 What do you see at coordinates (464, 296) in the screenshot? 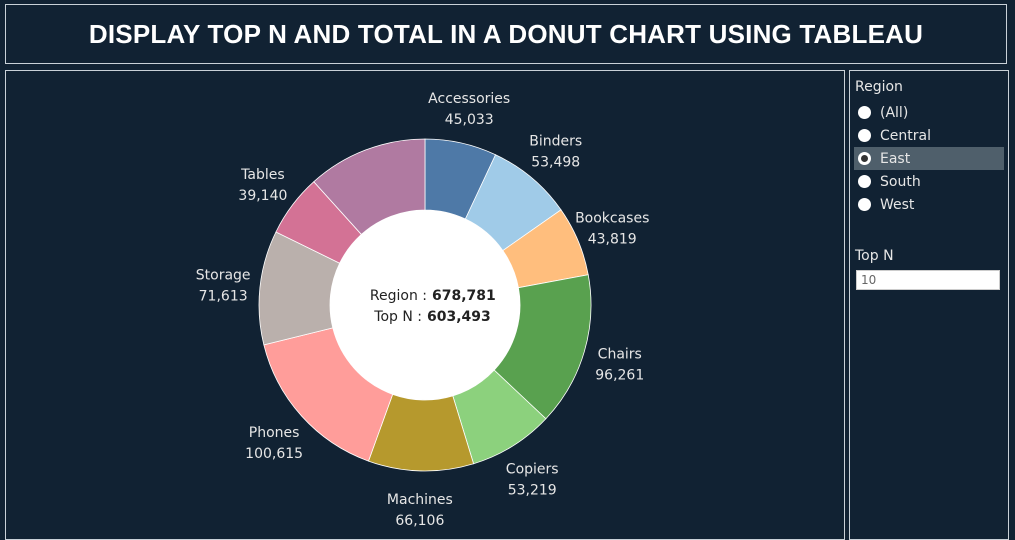
I see `center-region-value: 678,781` at bounding box center [464, 296].